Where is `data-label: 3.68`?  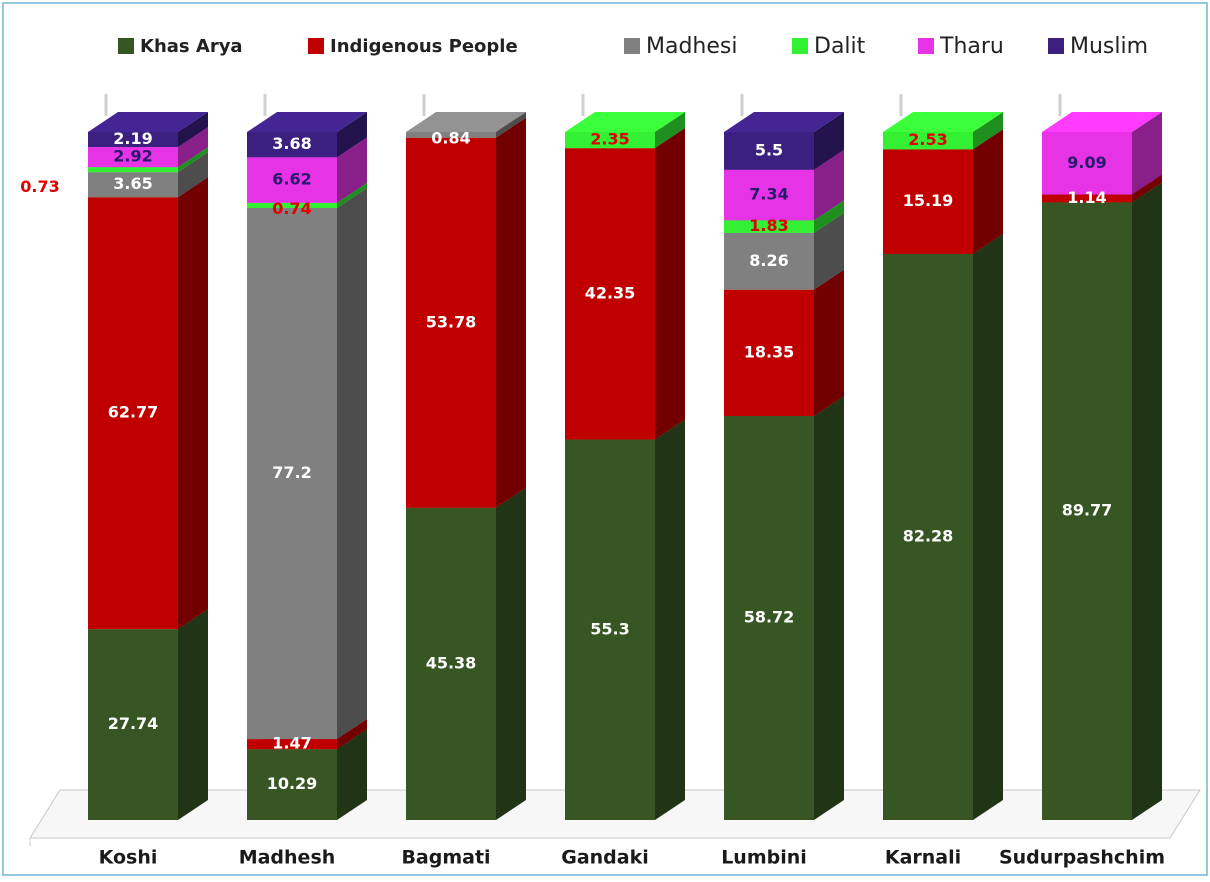
data-label: 3.68 is located at coordinates (291, 143).